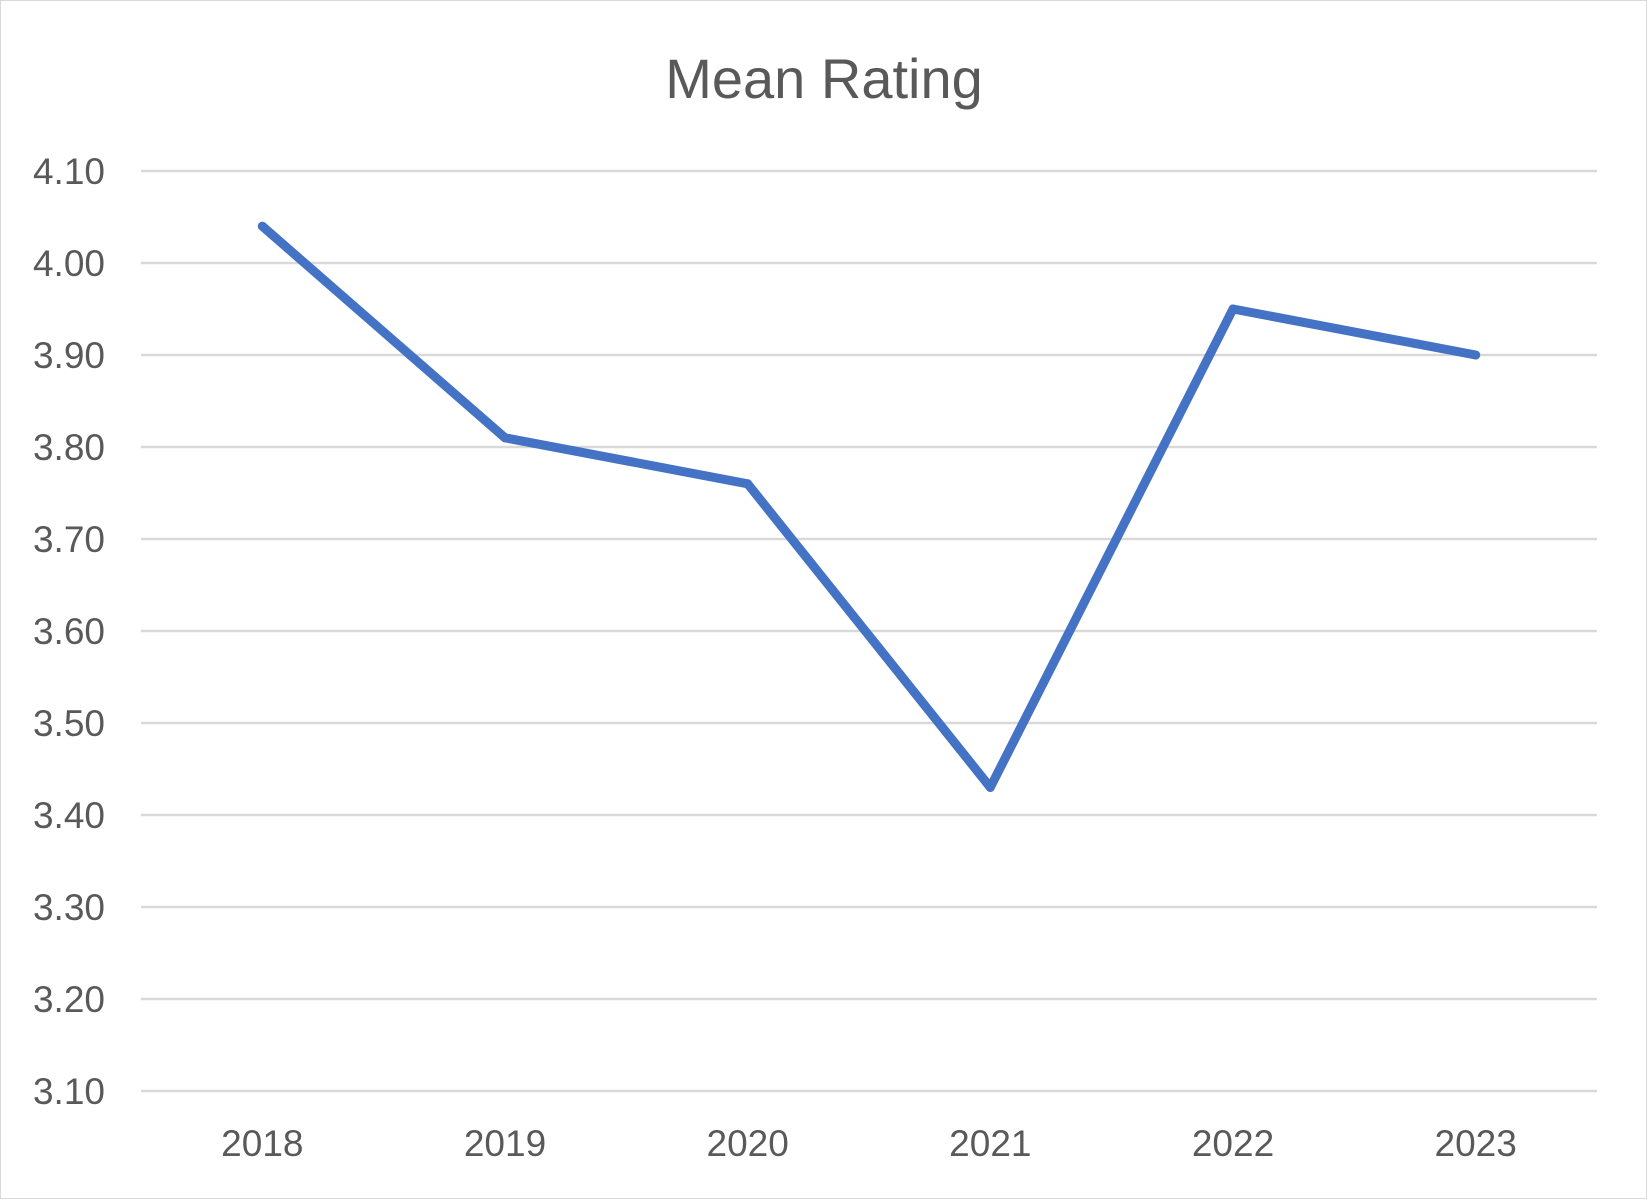  Describe the element at coordinates (1233, 1143) in the screenshot. I see `x-tick-label: 2022` at that location.